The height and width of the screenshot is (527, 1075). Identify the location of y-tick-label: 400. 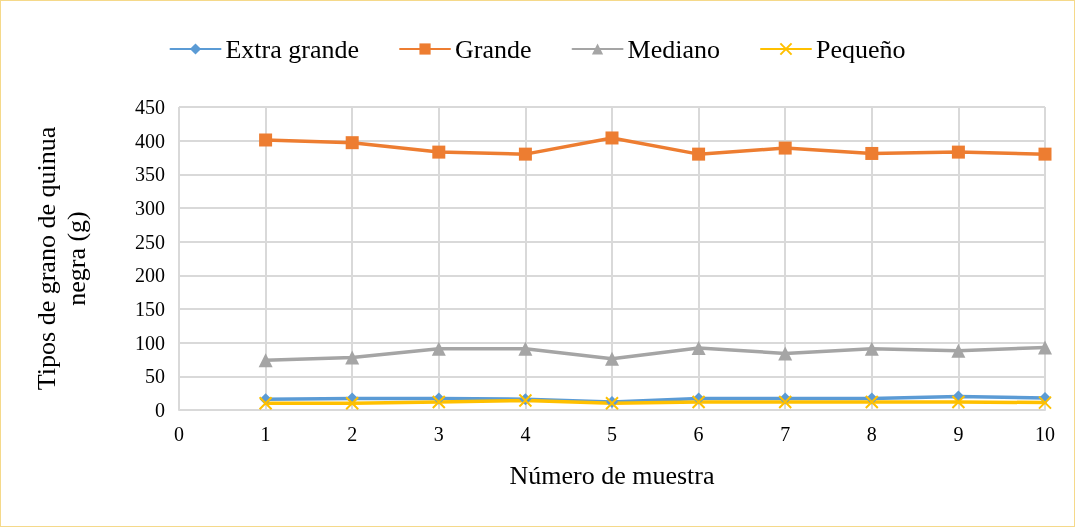
(150, 140).